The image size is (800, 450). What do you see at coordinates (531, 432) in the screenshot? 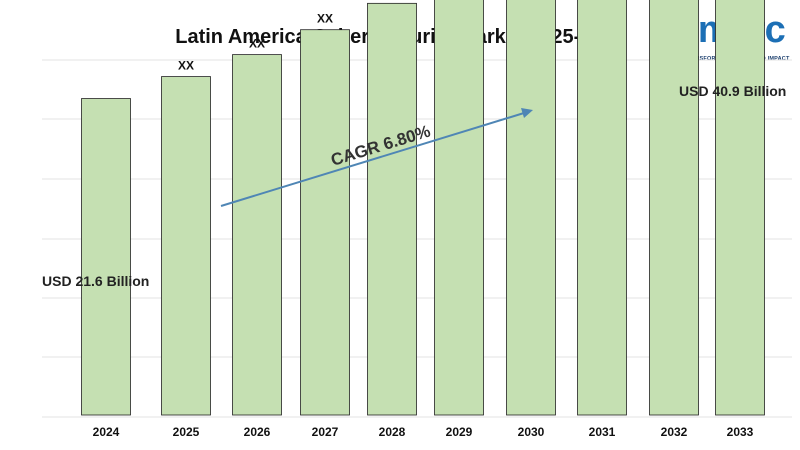
I see `x-tick-2030: 2030` at bounding box center [531, 432].